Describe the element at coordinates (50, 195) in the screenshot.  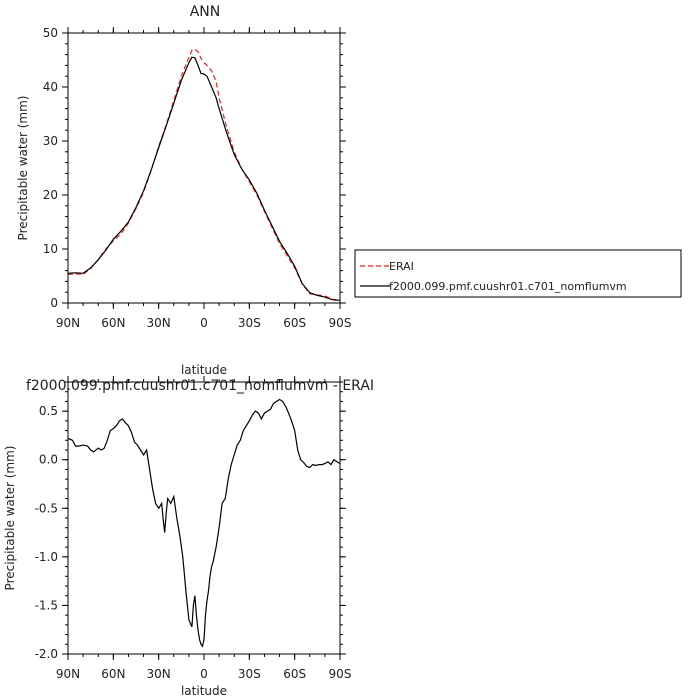
I see `y-tick-label: 20` at that location.